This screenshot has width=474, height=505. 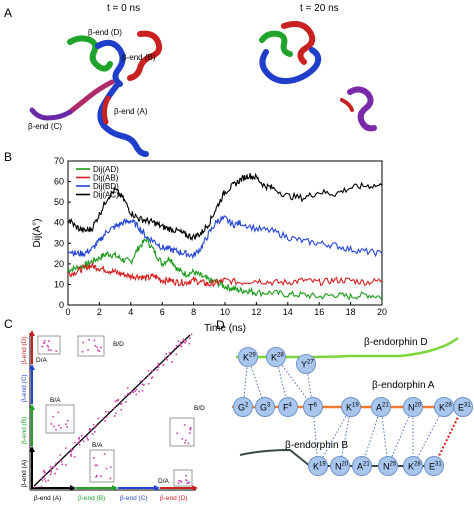 What do you see at coordinates (247, 406) in the screenshot?
I see `residue-number: 2` at bounding box center [247, 406].